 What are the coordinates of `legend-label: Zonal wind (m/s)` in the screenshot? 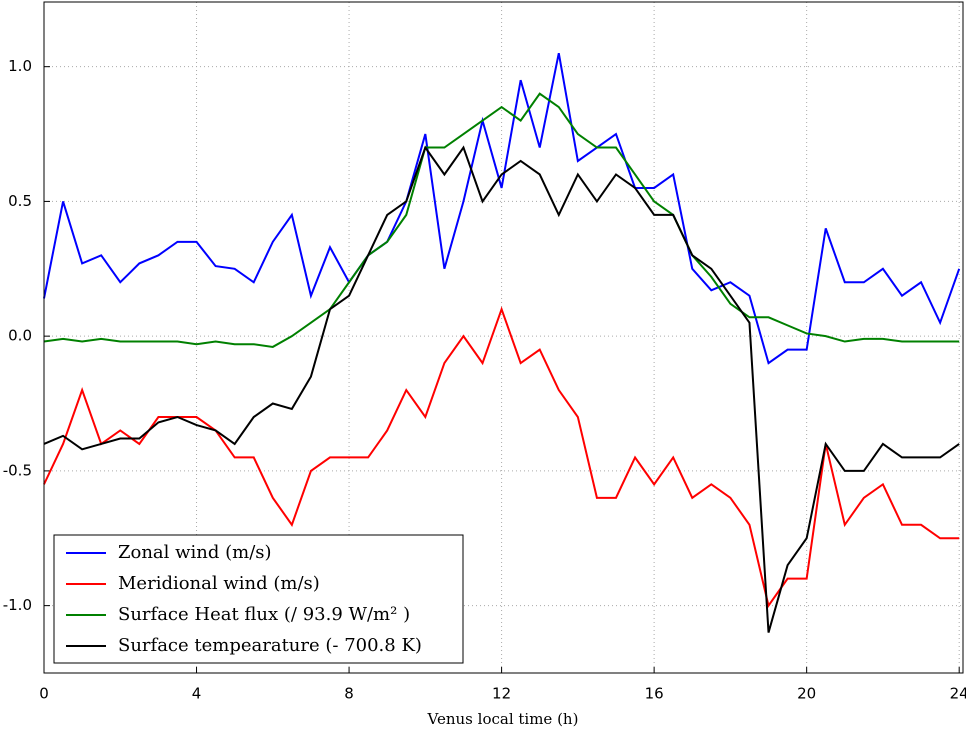 It's located at (195, 552).